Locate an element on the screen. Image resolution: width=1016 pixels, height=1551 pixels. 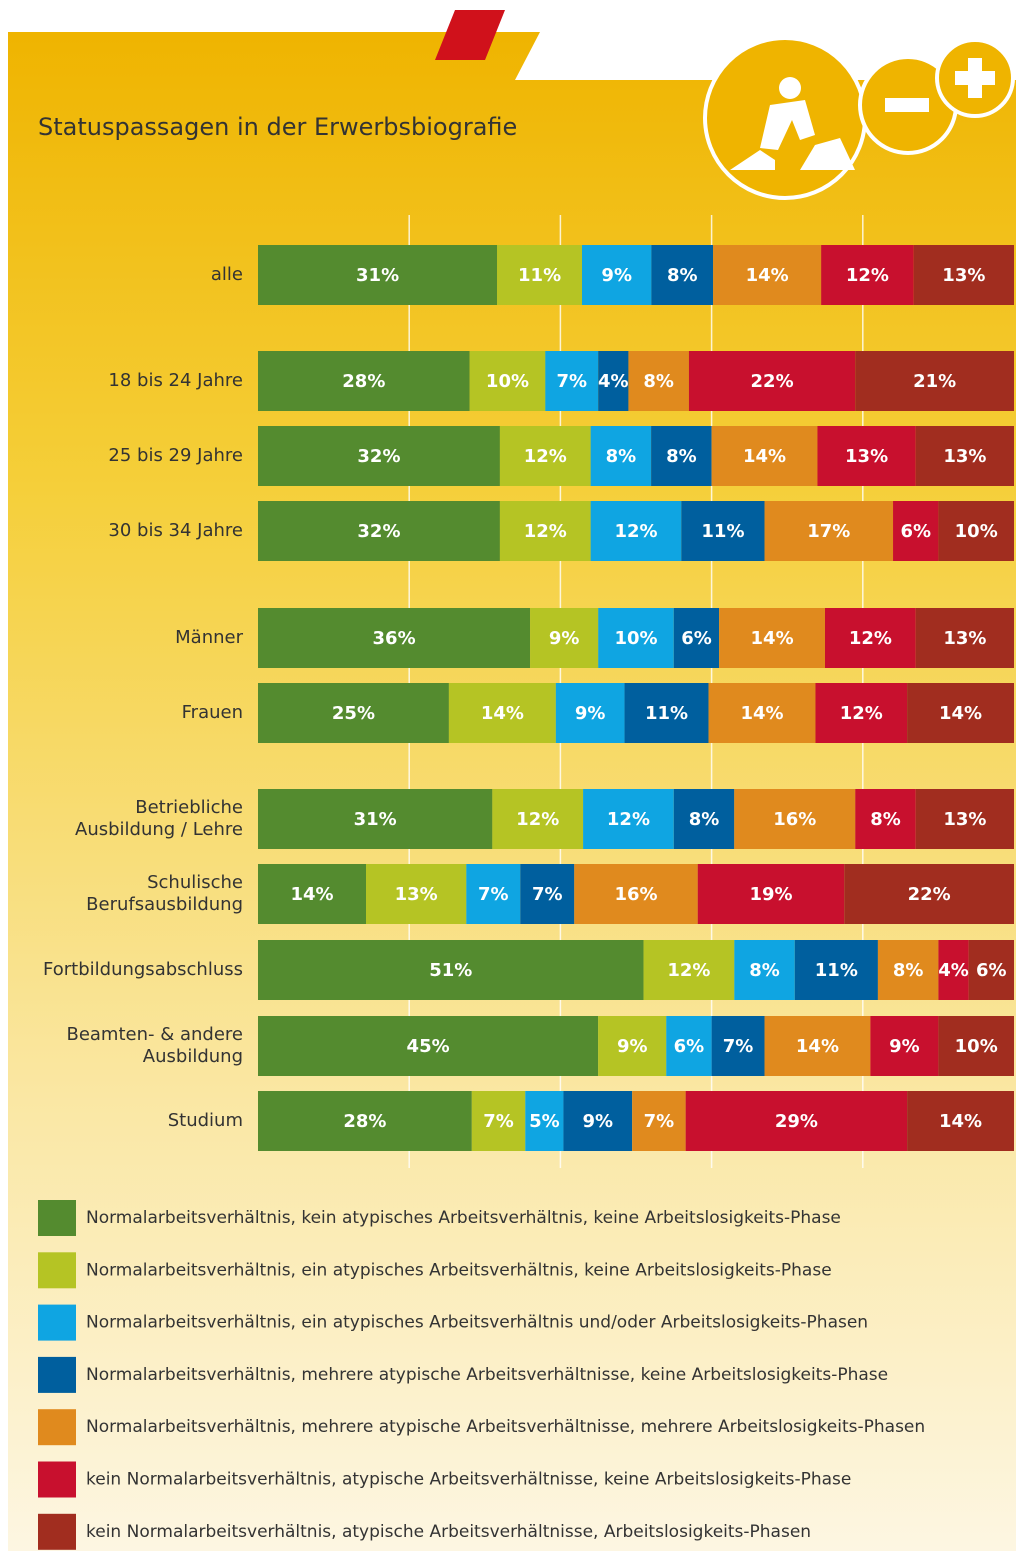
value-label: 51% is located at coordinates (450, 970).